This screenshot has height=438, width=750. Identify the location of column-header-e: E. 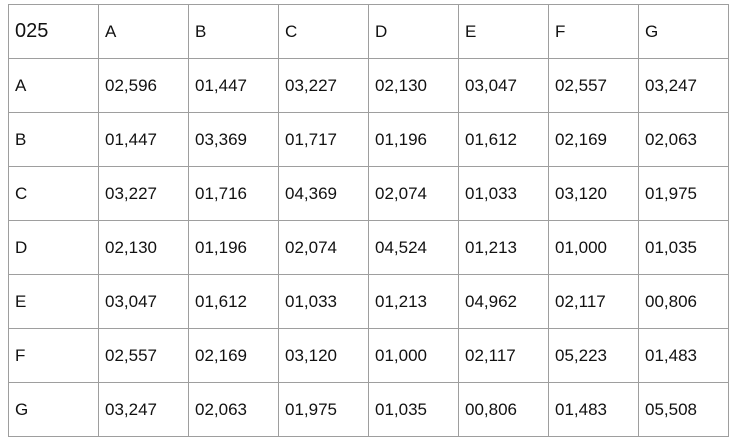
(503, 31).